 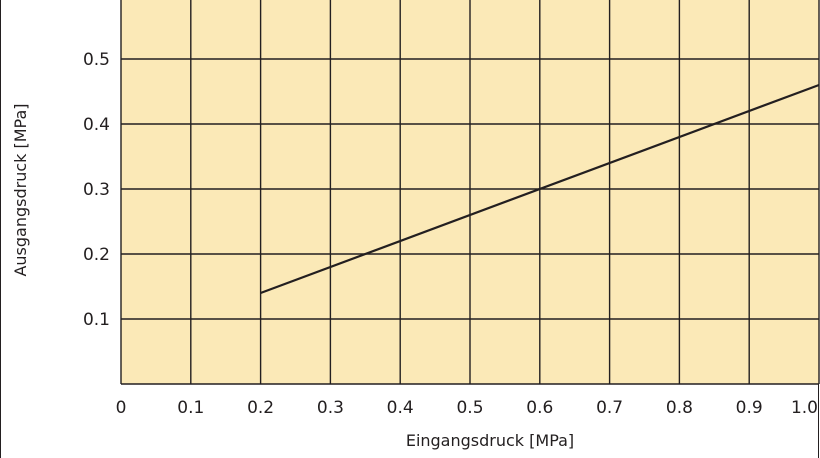 I want to click on x-tick-labels: 0 0.1 0.2 0.3 0.4 0.5 0.6 0.7 0.8 0.9 1.0, so click(x=467, y=408).